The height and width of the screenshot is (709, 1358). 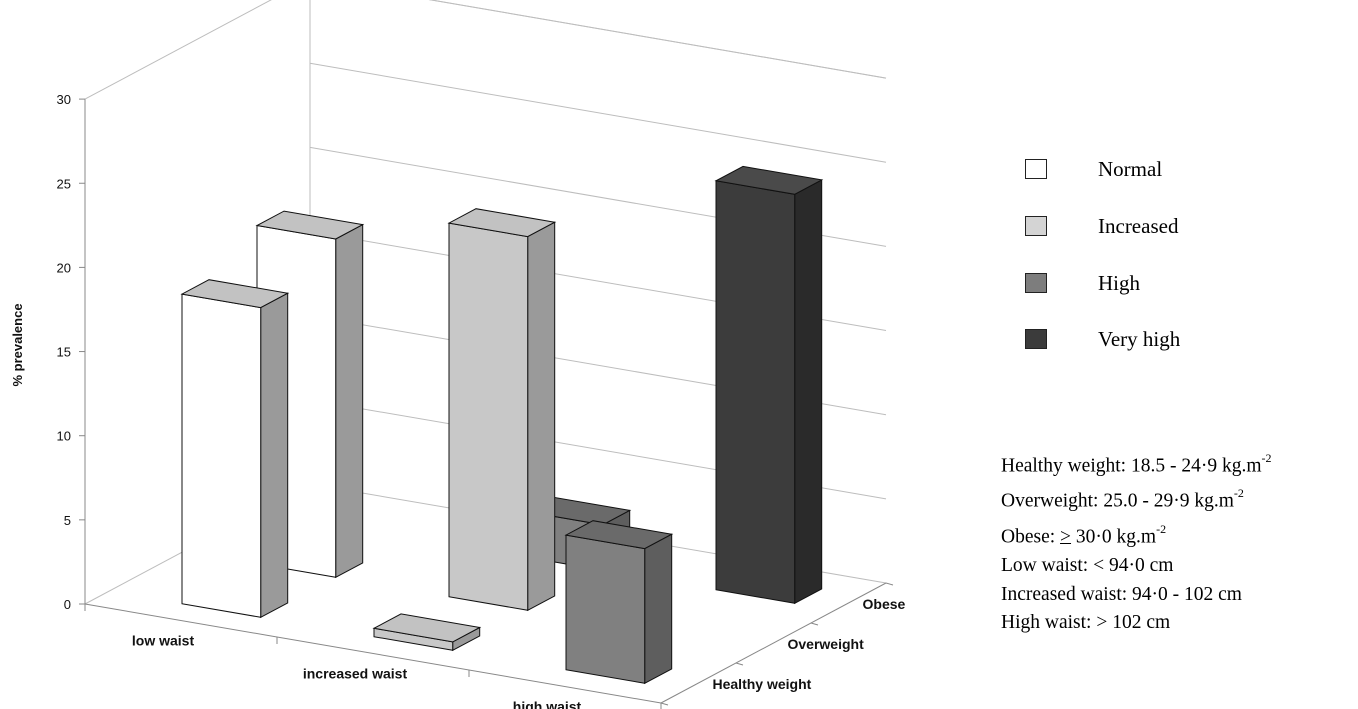 I want to click on bar-high-waist-obese-top, so click(x=769, y=180).